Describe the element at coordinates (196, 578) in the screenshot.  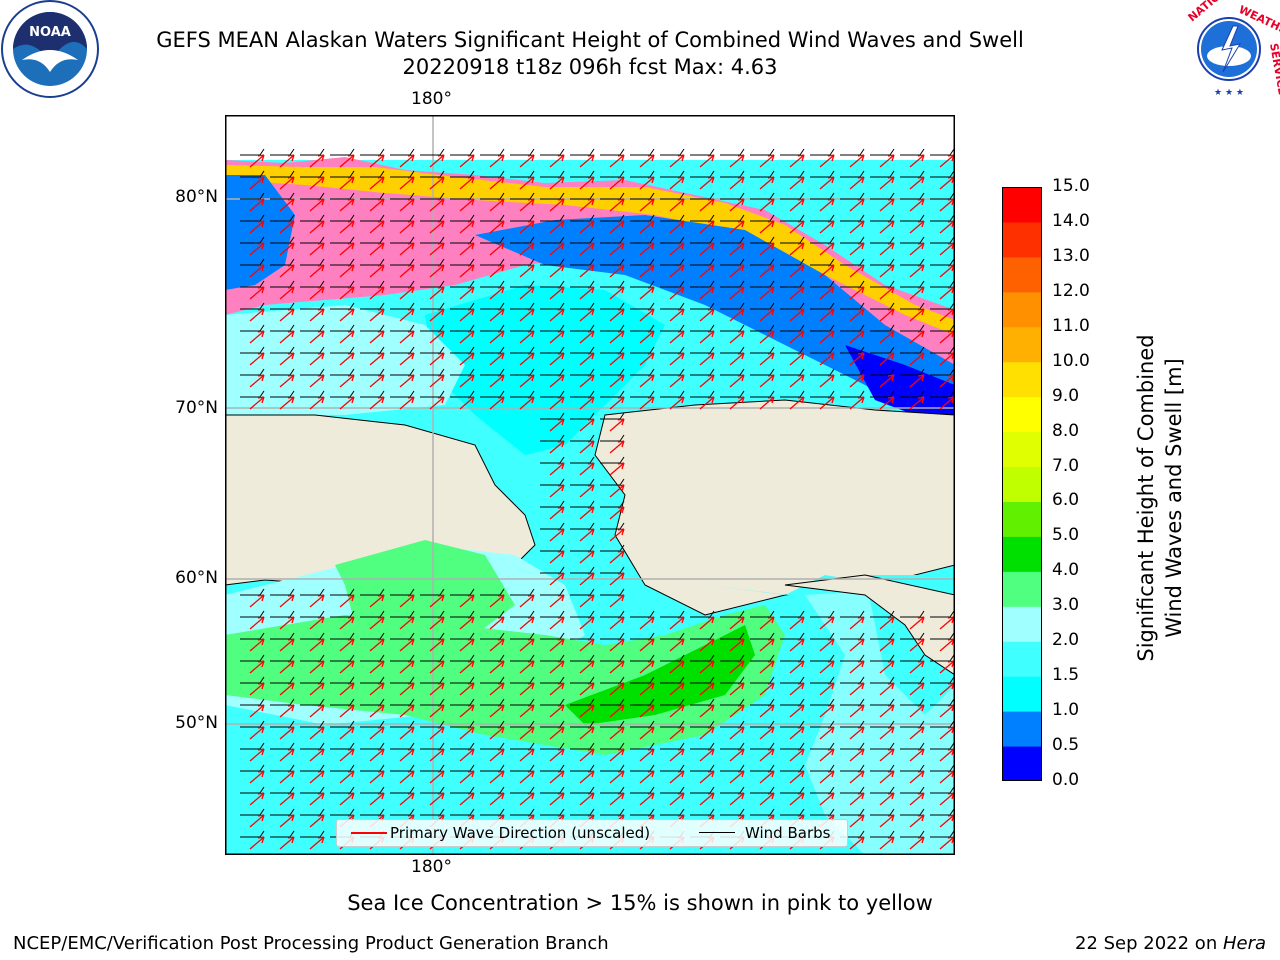
I see `lat-label-60n: 60°N` at that location.